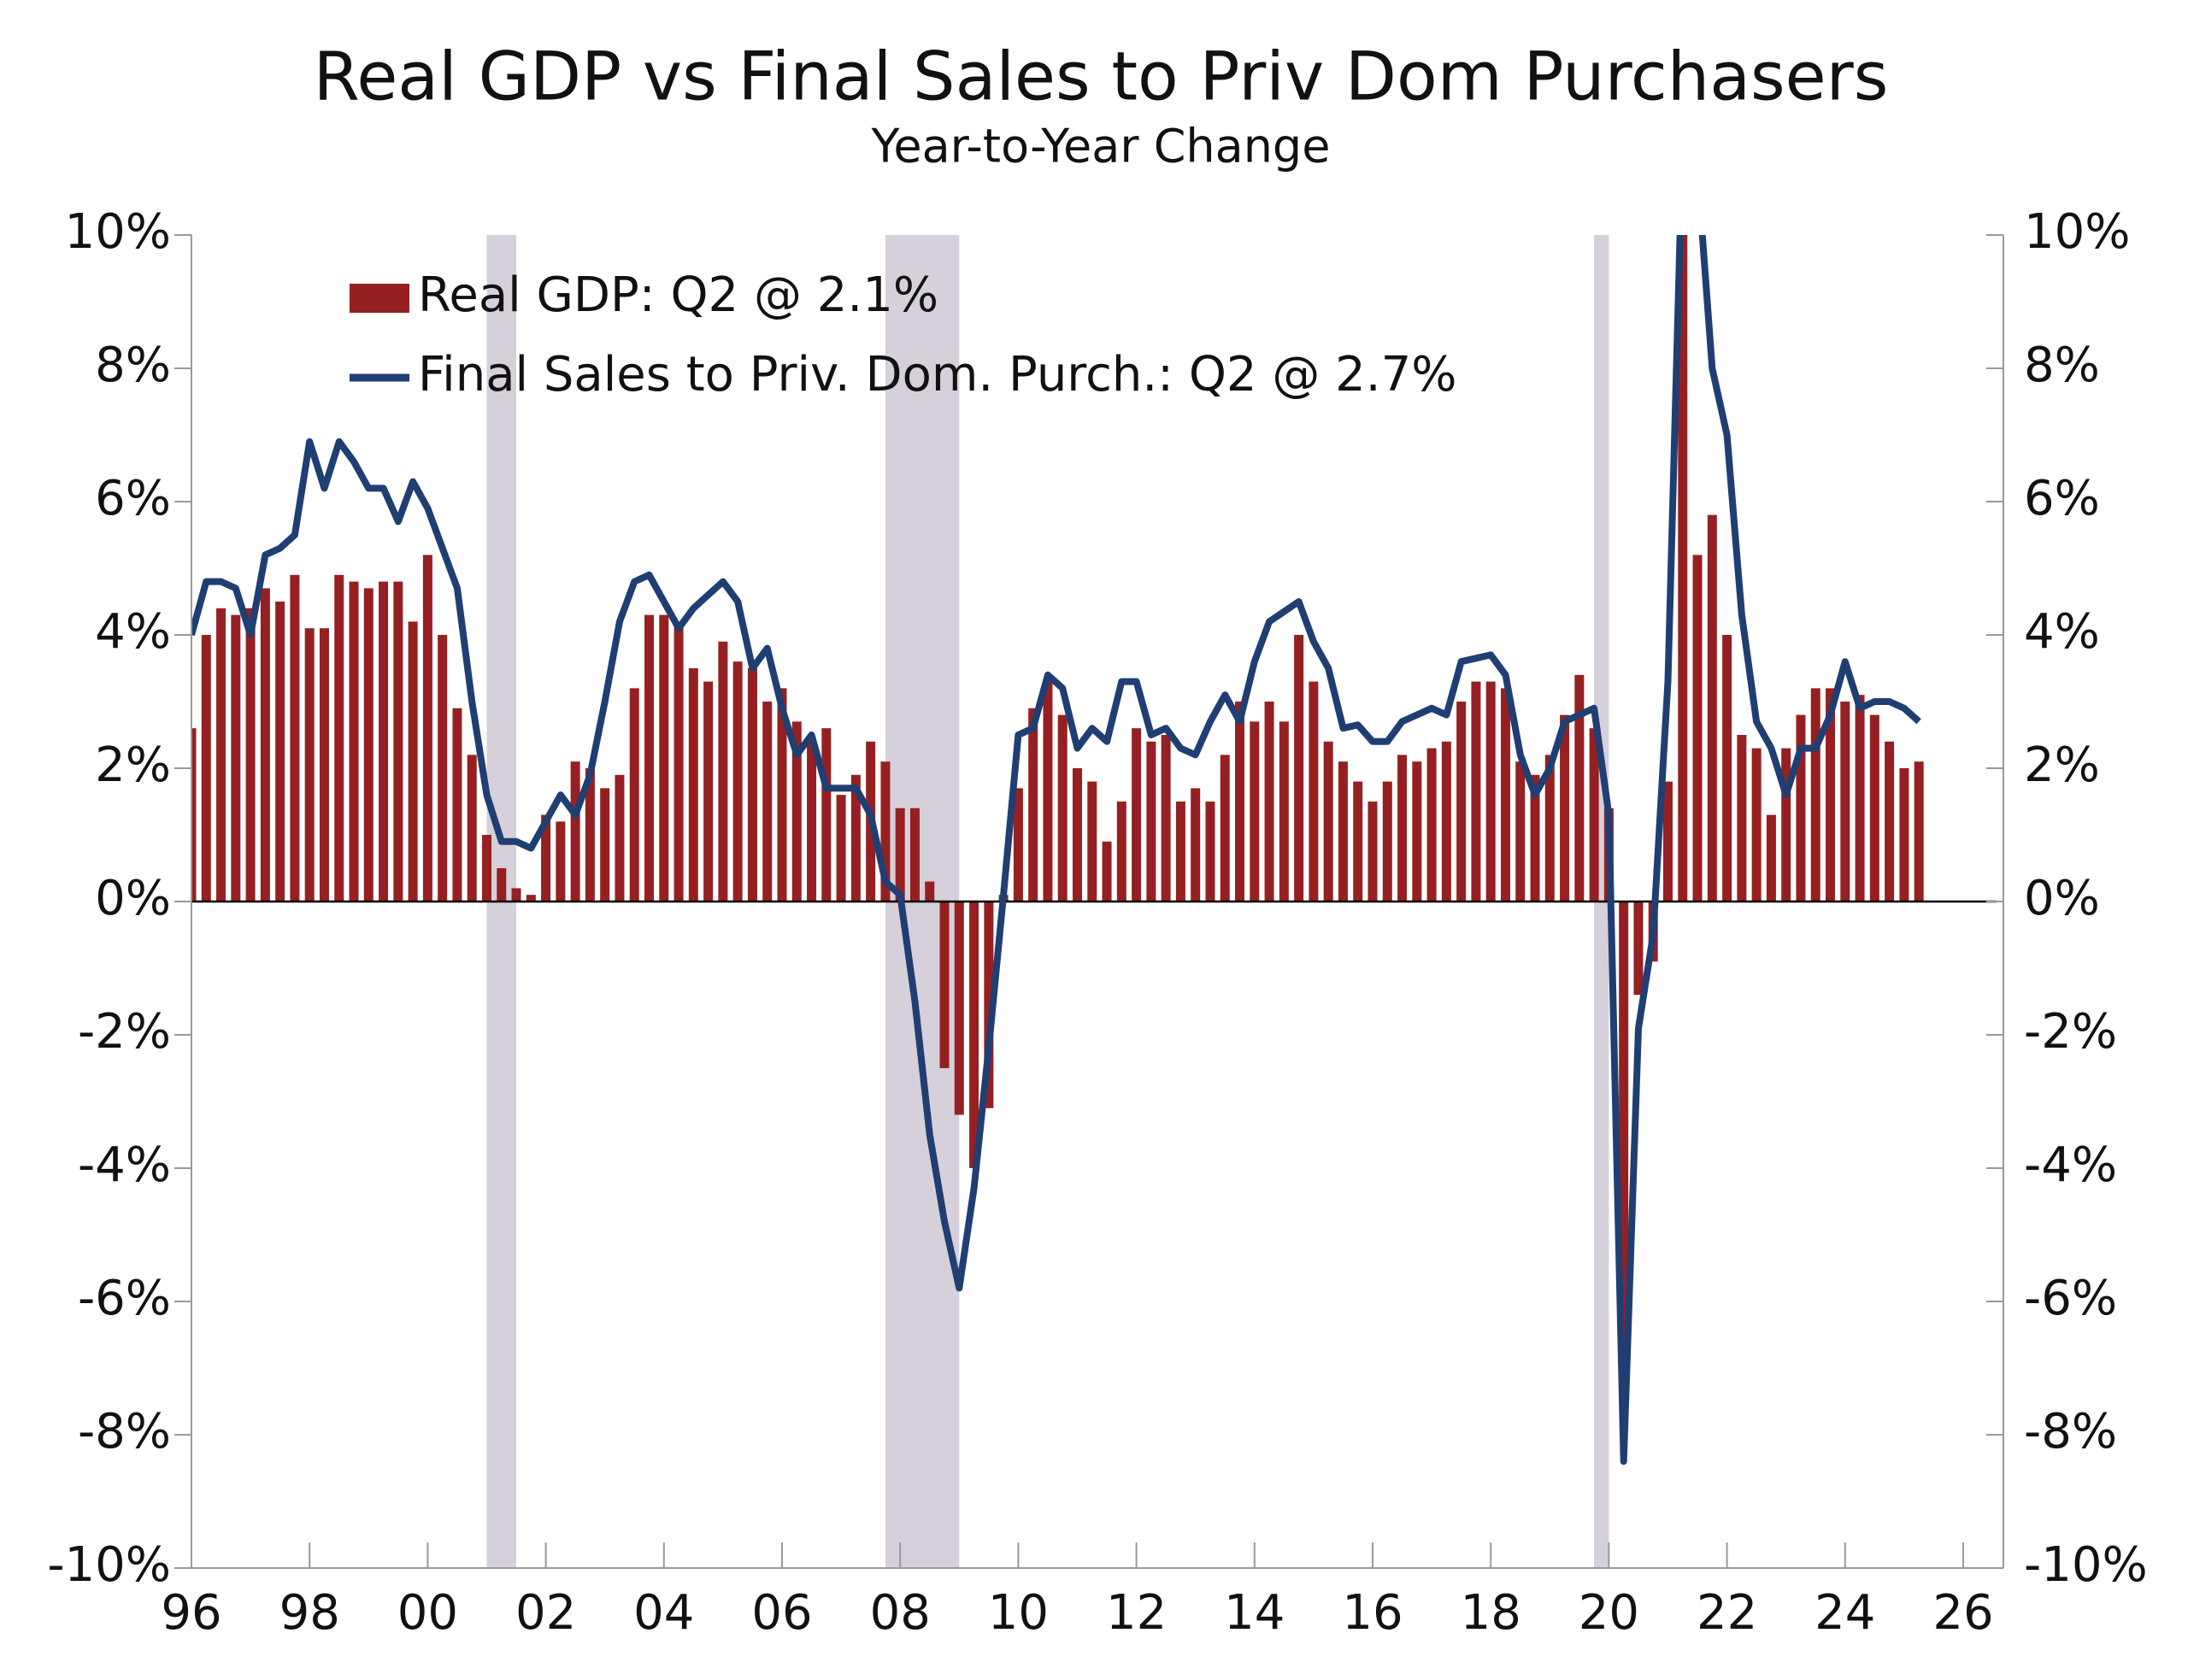  What do you see at coordinates (133, 632) in the screenshot?
I see `y-tick-label: 4%` at bounding box center [133, 632].